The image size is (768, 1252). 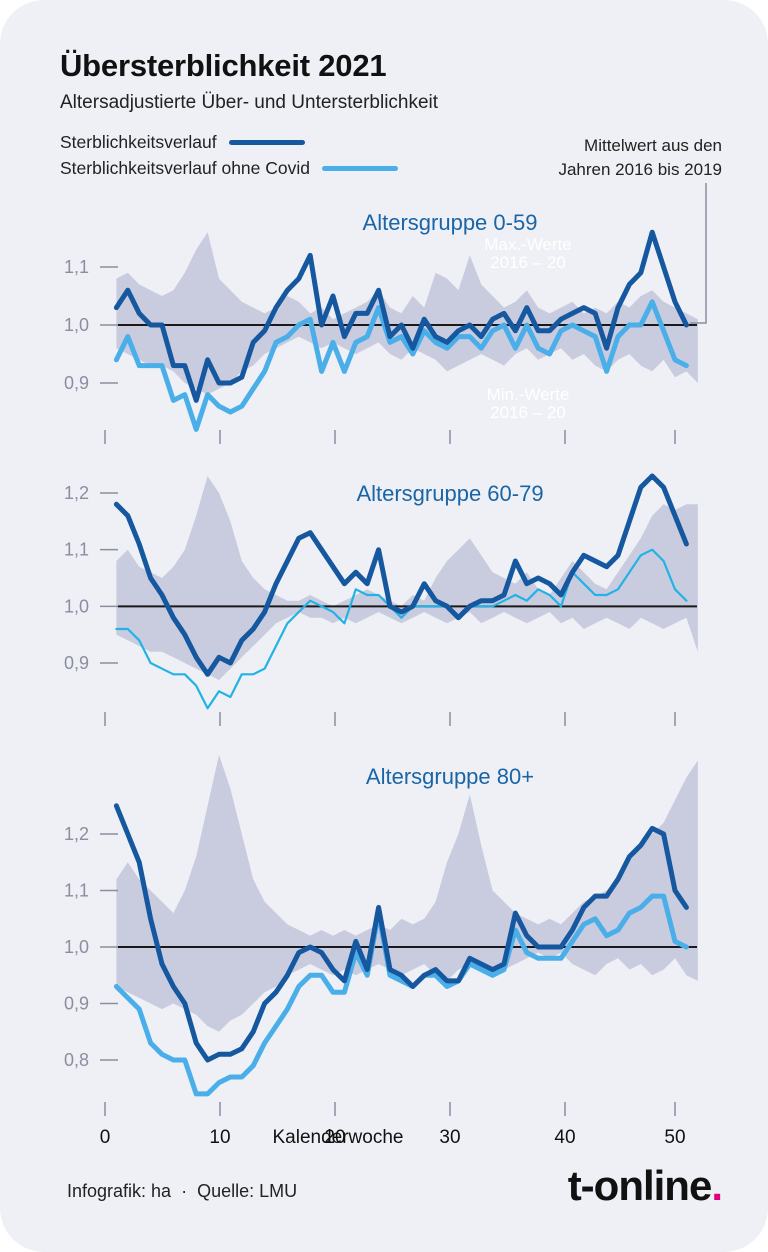 I want to click on legend-item-light: Sterblichkeitsverlauf ohne Covid, so click(x=229, y=168).